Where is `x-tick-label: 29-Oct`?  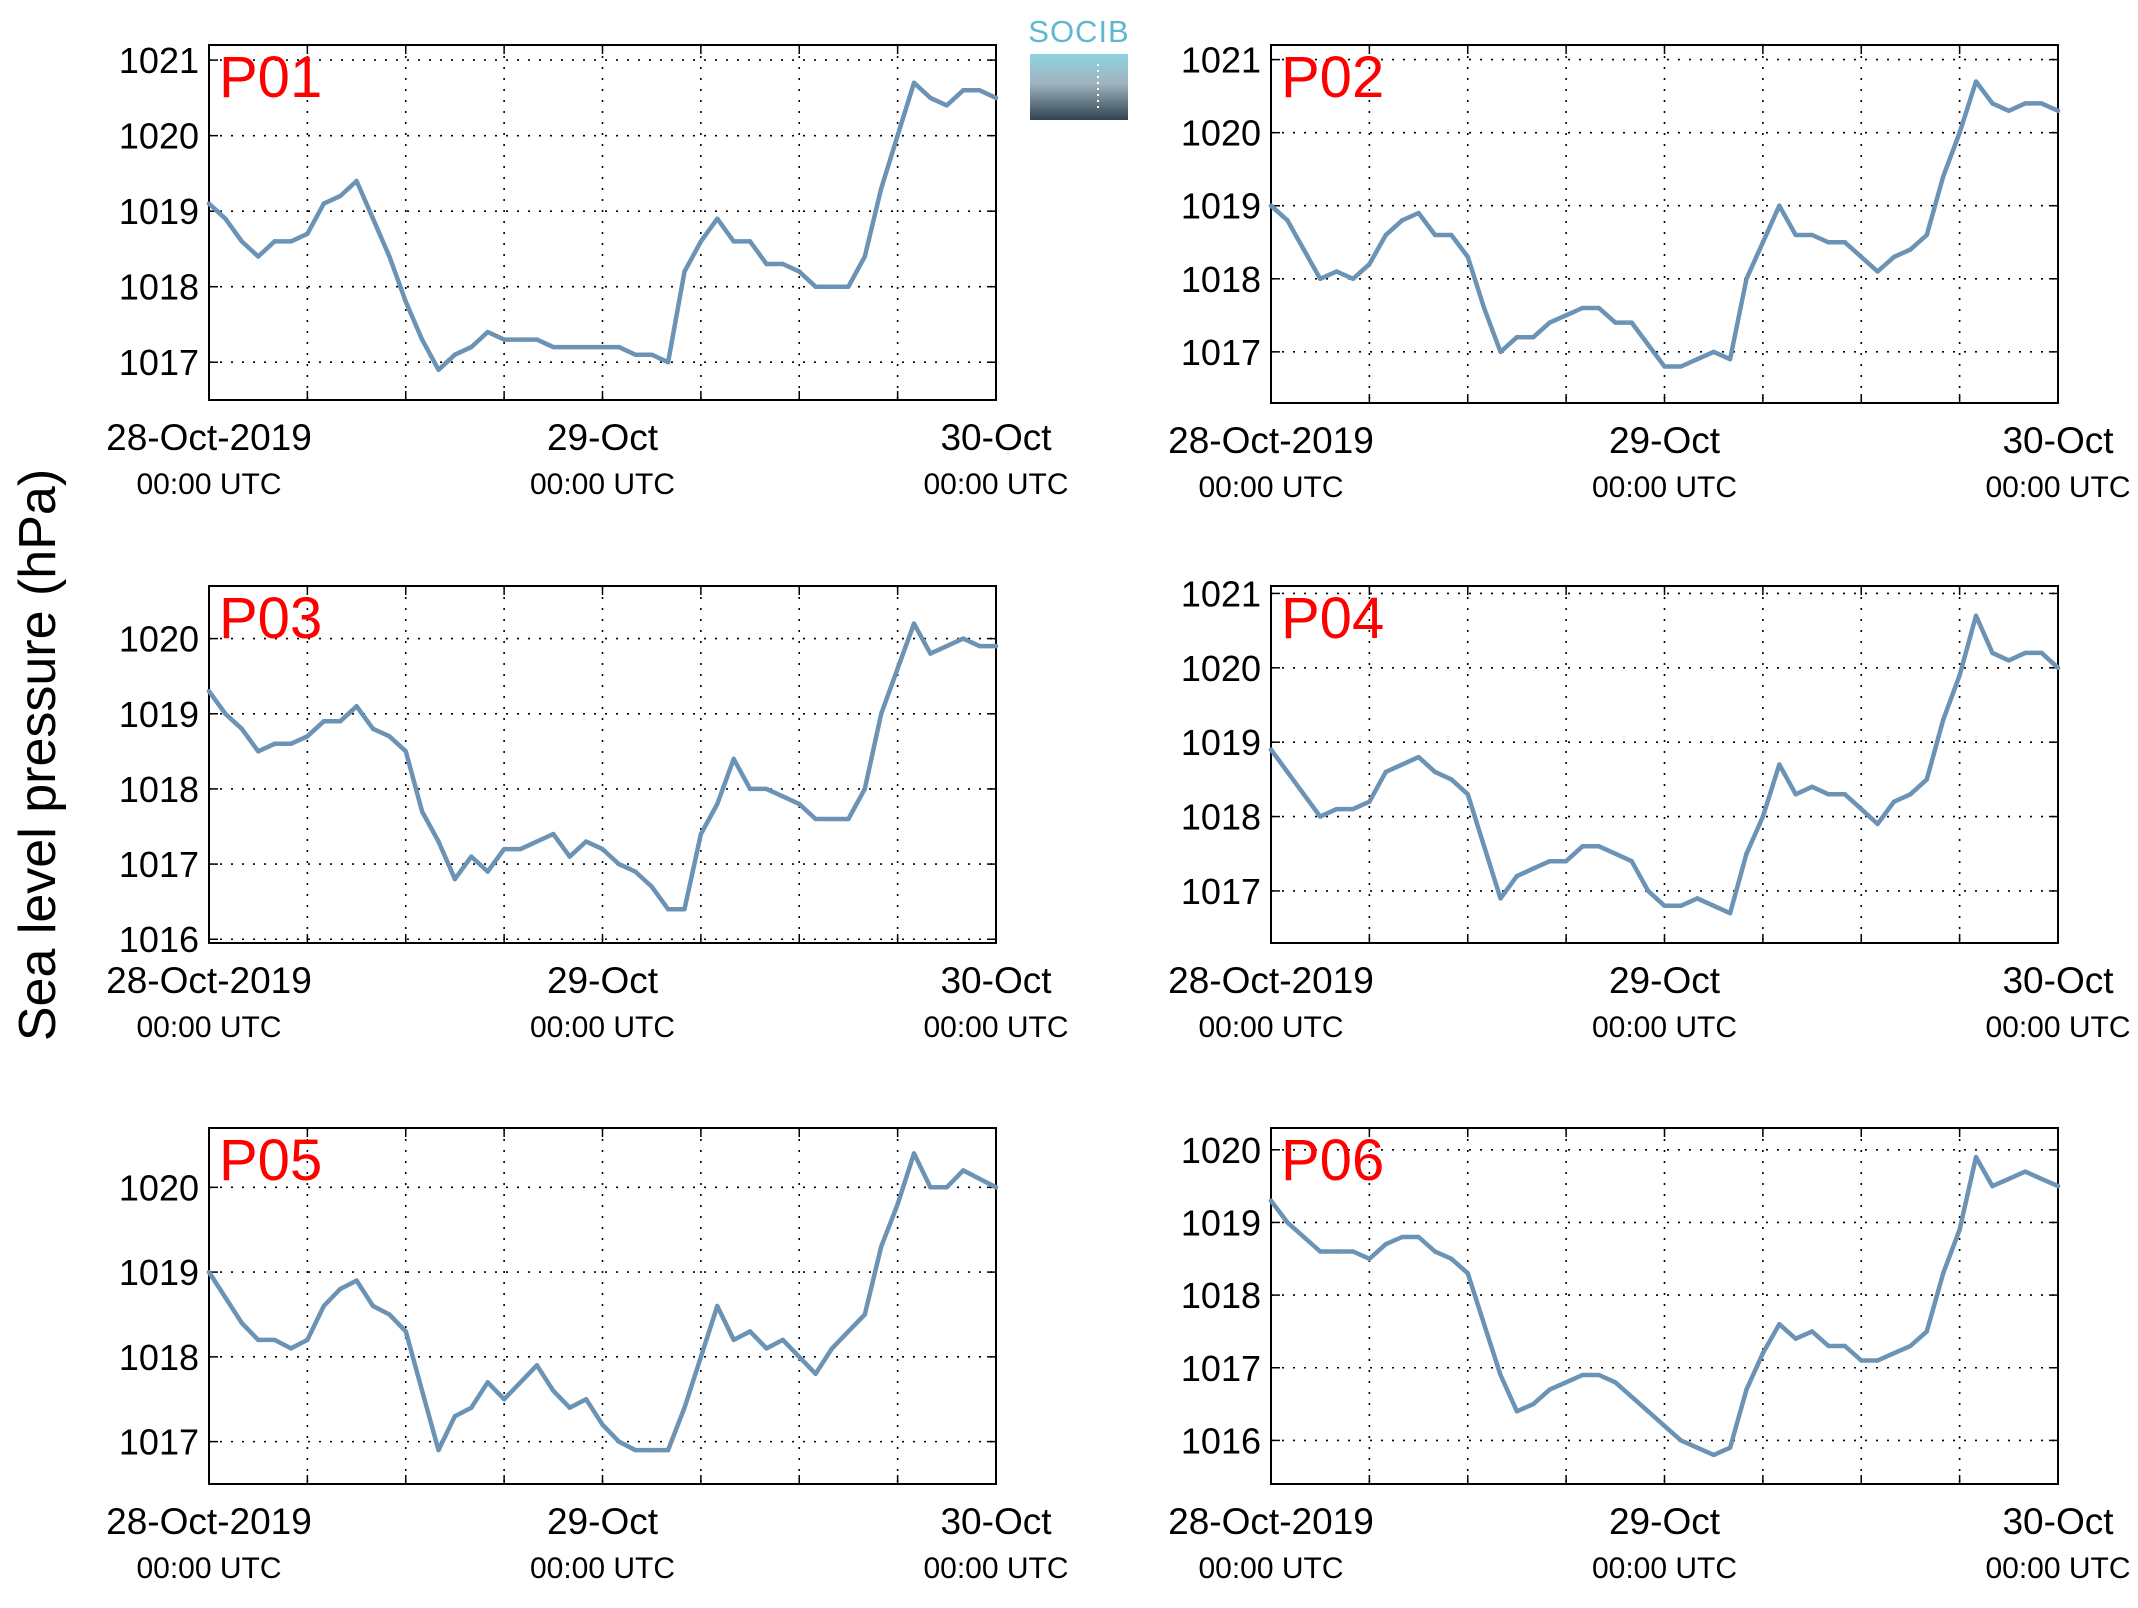
x-tick-label: 29-Oct is located at coordinates (603, 437).